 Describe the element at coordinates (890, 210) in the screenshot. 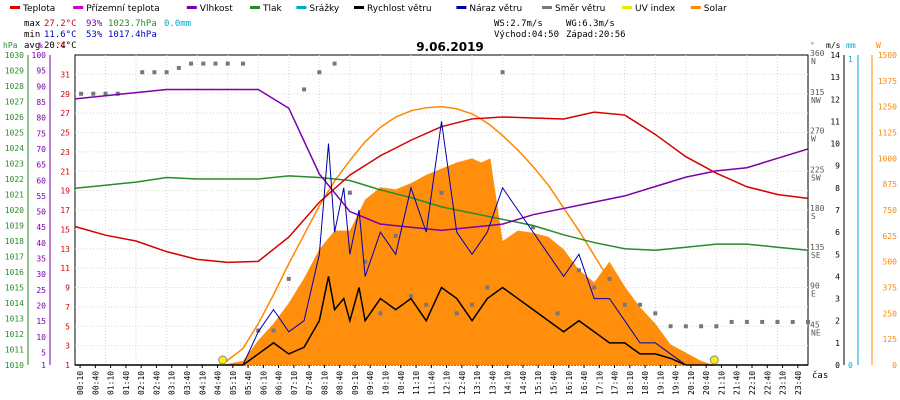

I see `wm2-tick-6: 750` at that location.